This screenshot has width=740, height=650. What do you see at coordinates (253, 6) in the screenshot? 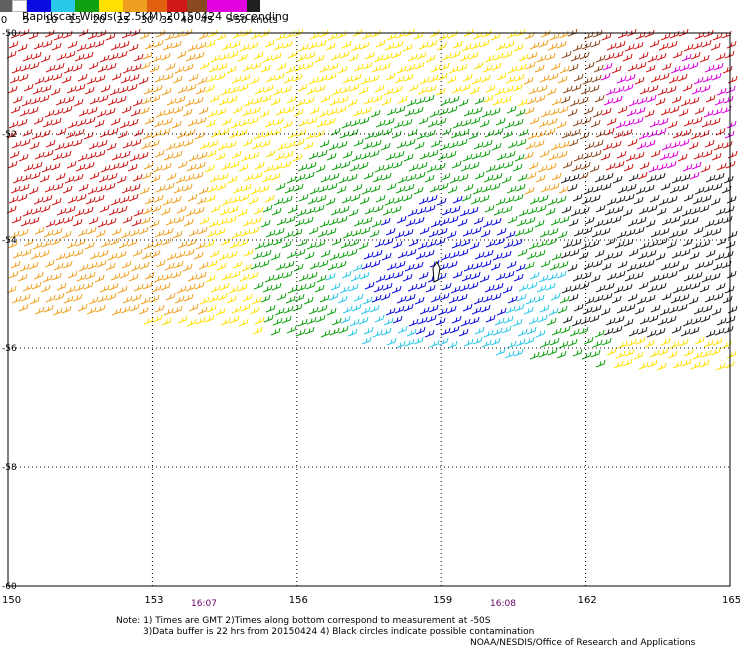
I see `legend-swatch-50-plus` at bounding box center [253, 6].